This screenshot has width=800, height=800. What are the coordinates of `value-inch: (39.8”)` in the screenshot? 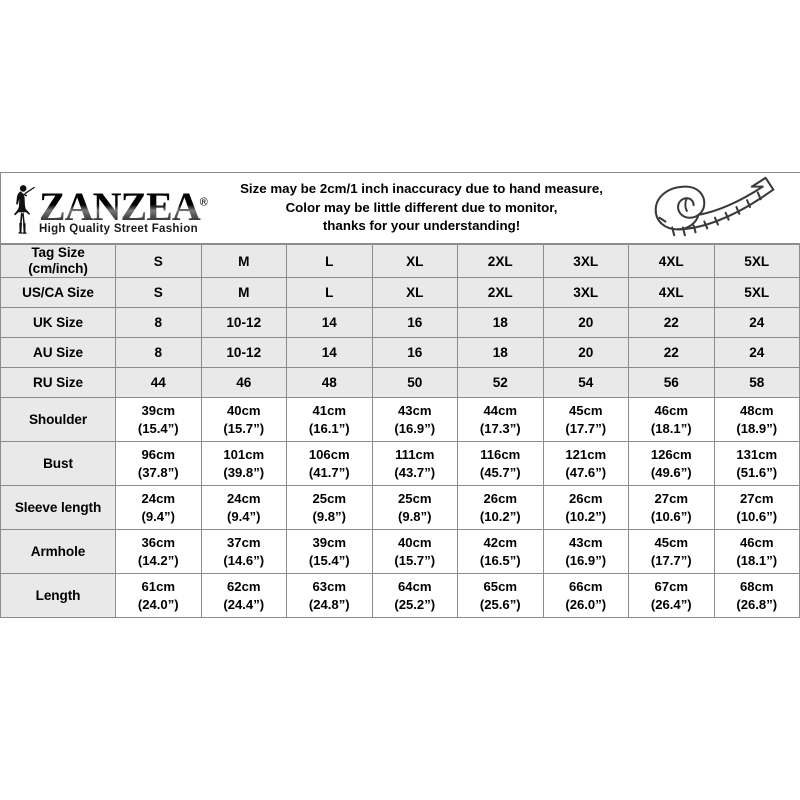 It's located at (244, 472).